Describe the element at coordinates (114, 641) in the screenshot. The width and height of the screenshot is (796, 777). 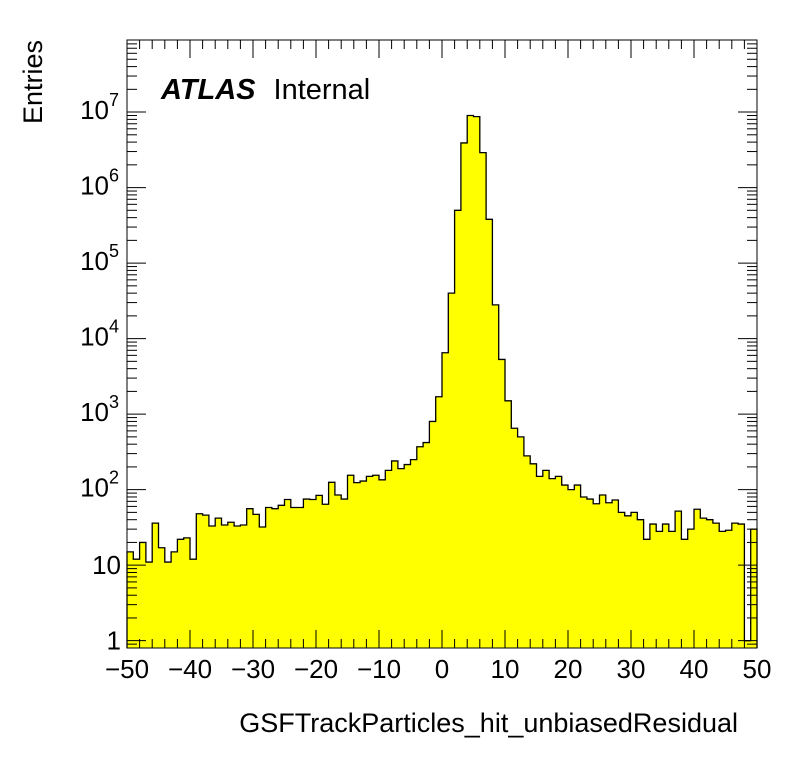
I see `y-tick-label: 1` at that location.